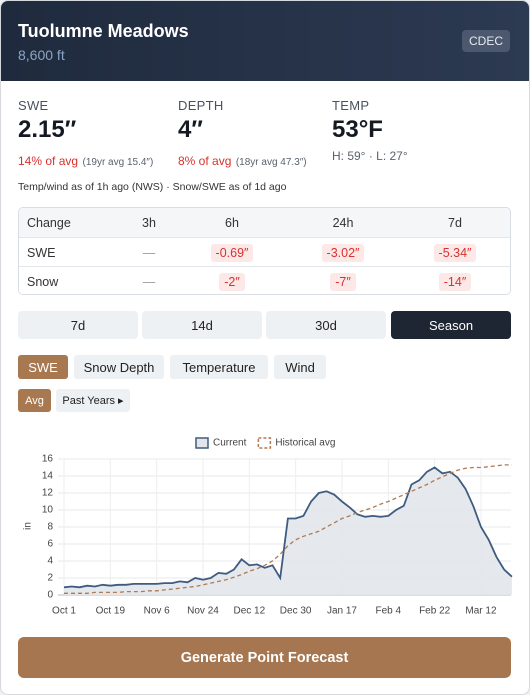 This screenshot has width=530, height=695. Describe the element at coordinates (249, 611) in the screenshot. I see `x-tick-label: Dec 12` at that location.